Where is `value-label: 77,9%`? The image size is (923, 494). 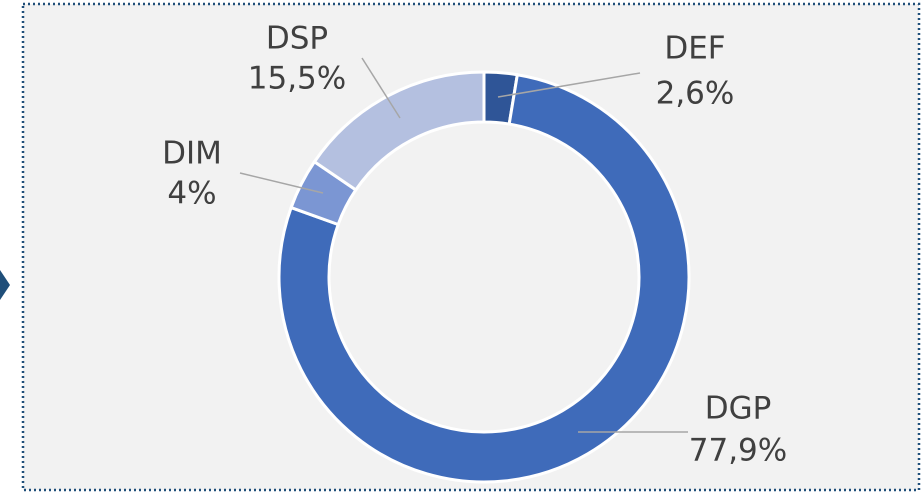
value-label: 77,9% is located at coordinates (738, 451).